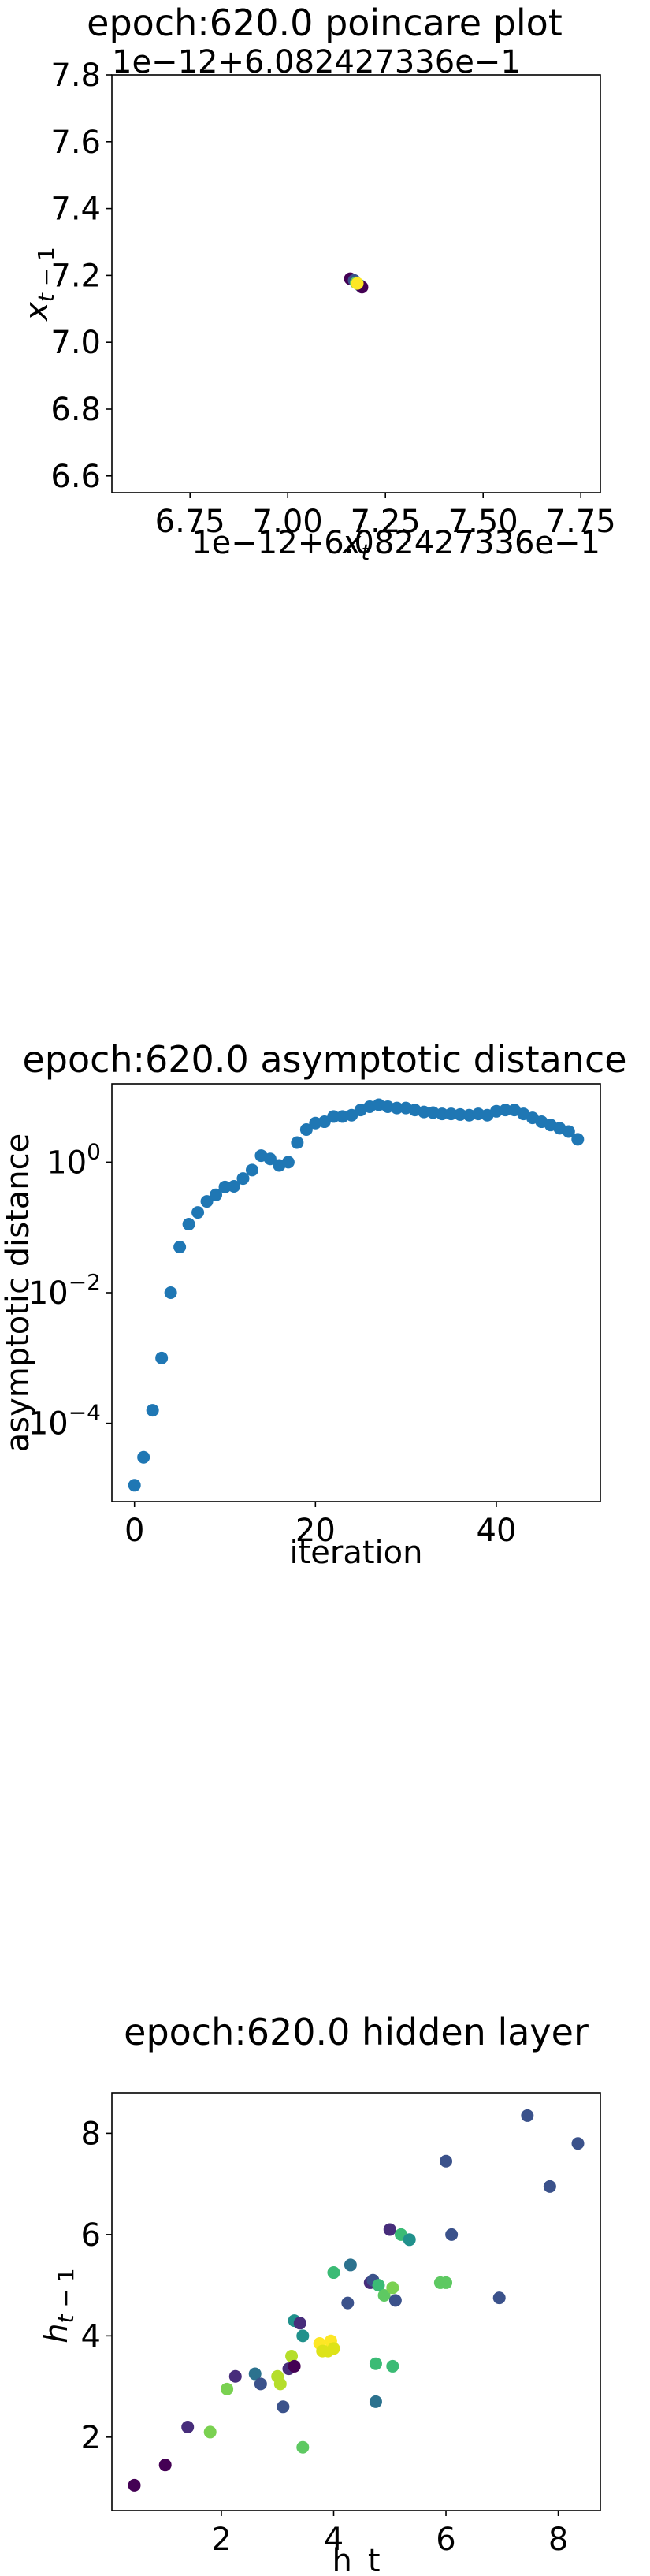  I want to click on asymptotic-distance-y-tick-label: 10⁻², so click(64, 1290).